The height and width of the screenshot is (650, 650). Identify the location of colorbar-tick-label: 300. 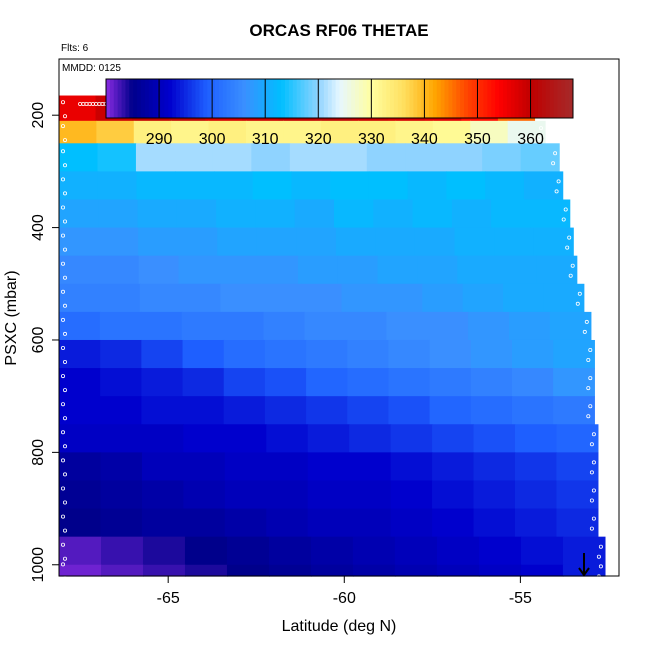
(212, 139).